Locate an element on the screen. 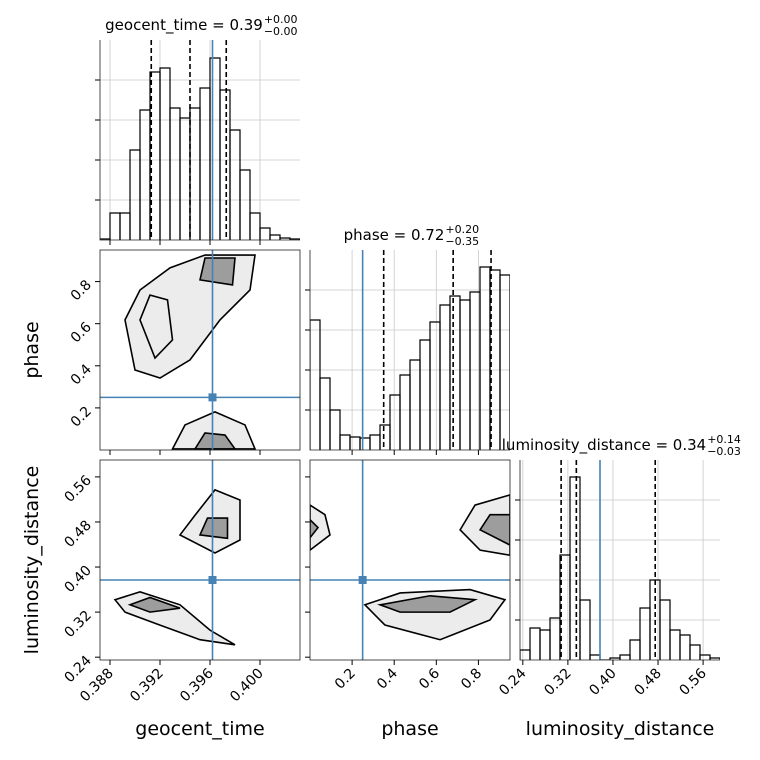 The width and height of the screenshot is (760, 760). y-tick-label: 0.40 is located at coordinates (77, 579).